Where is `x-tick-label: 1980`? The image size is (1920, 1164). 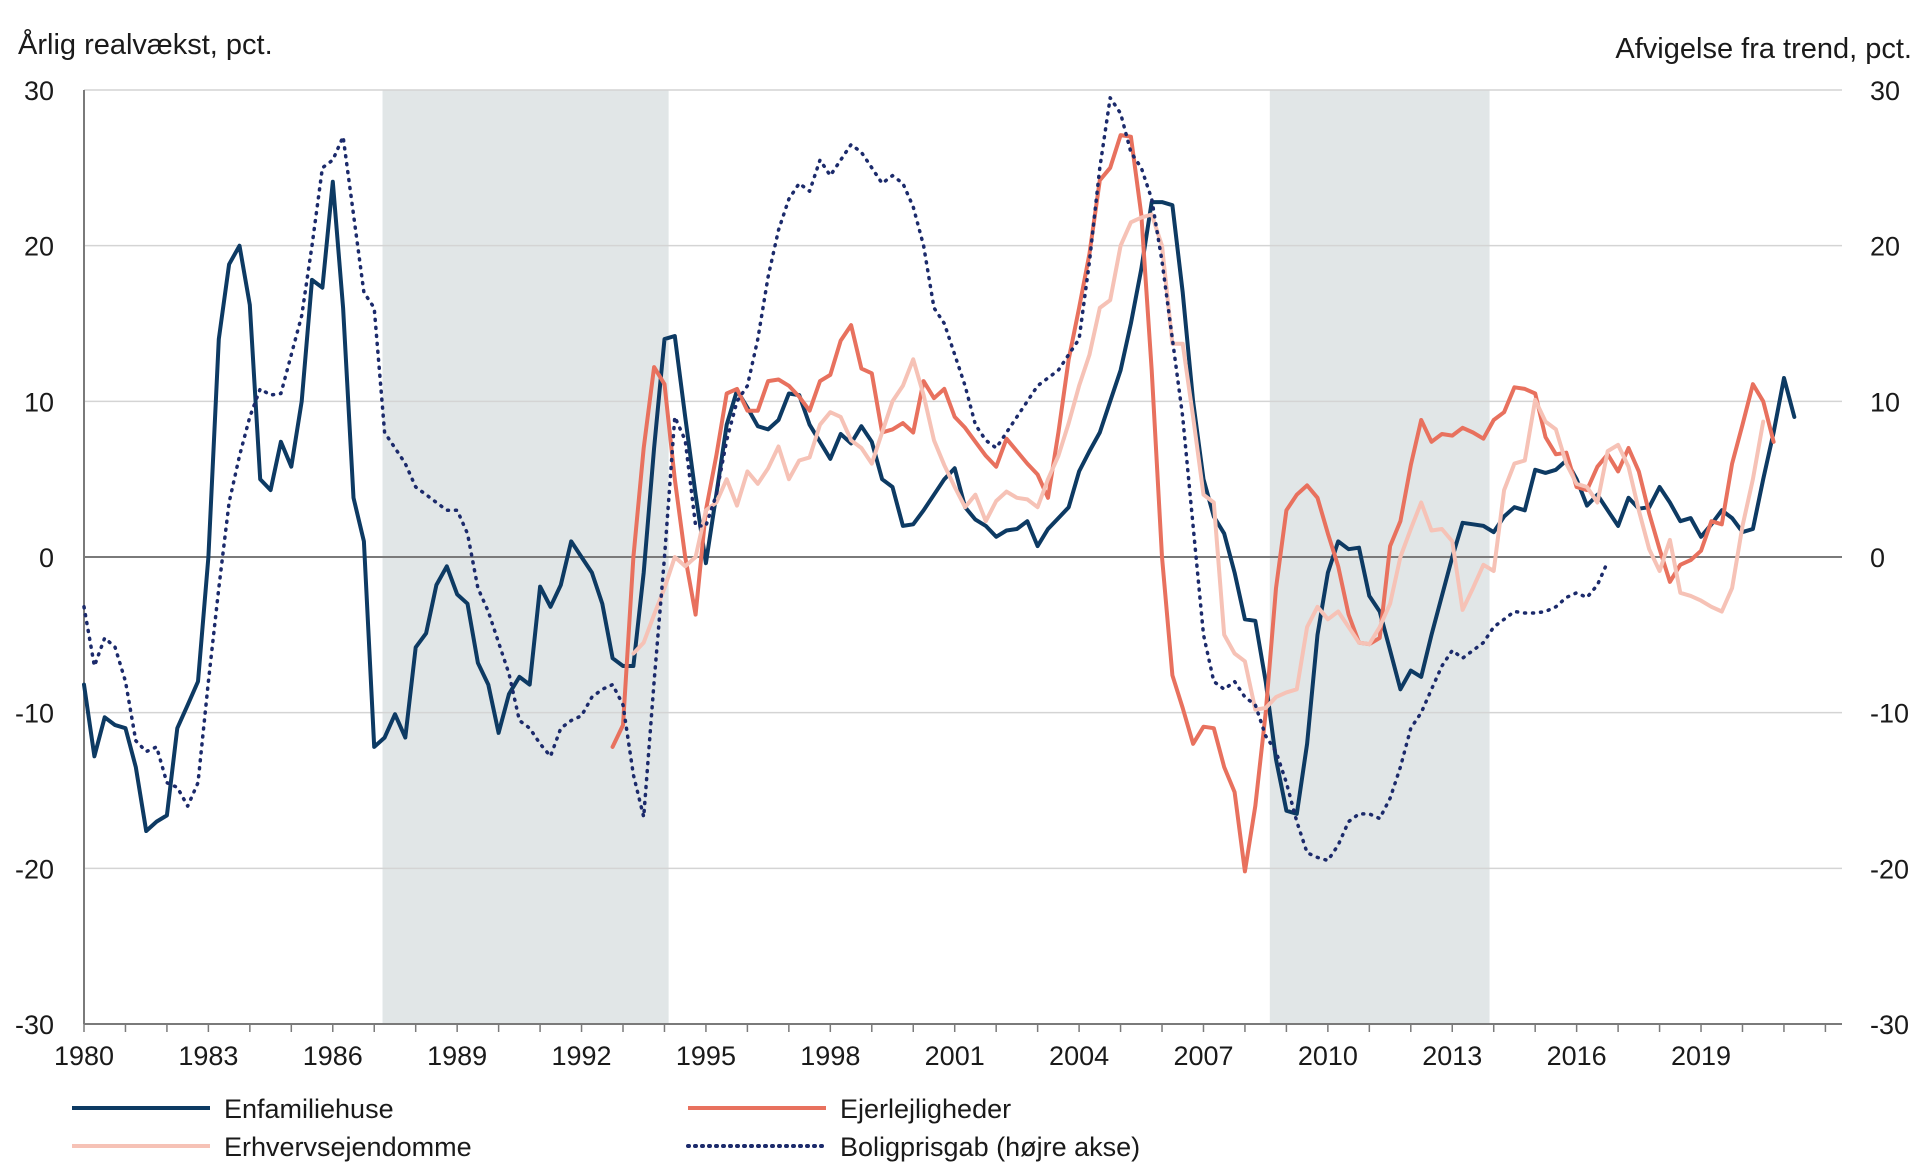 x-tick-label: 1980 is located at coordinates (84, 1056).